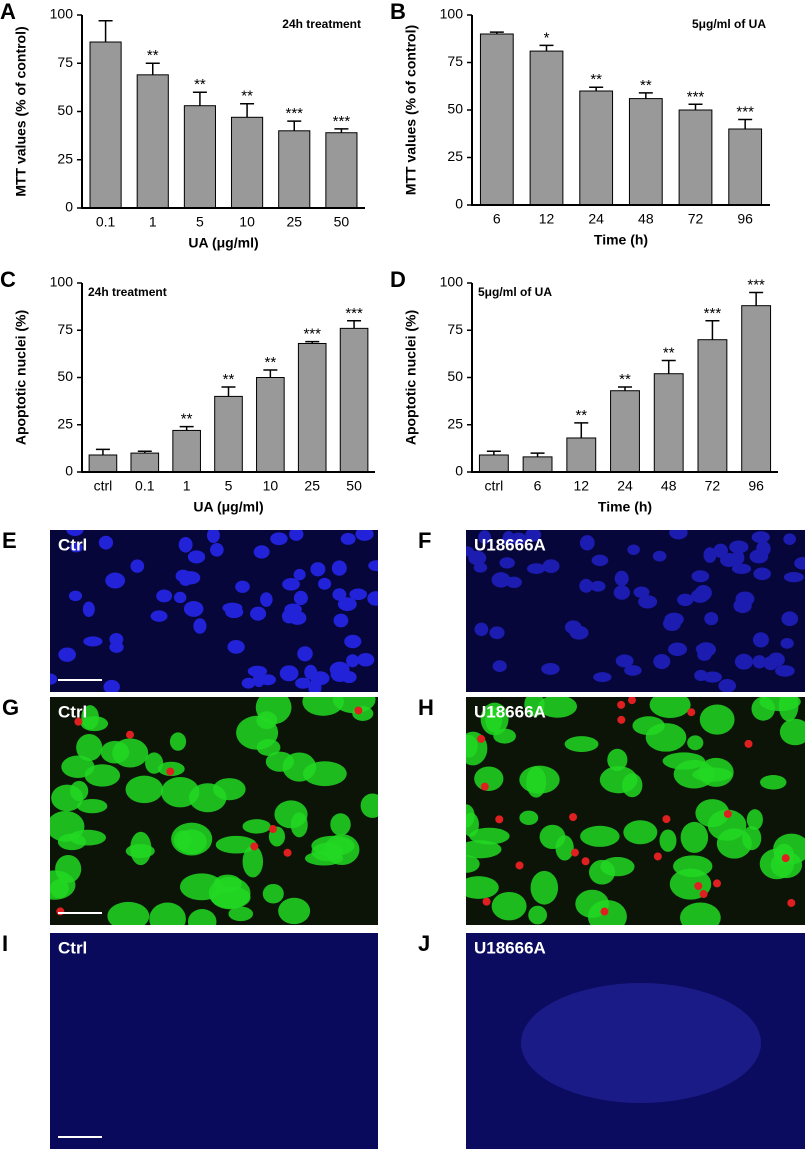 The height and width of the screenshot is (1149, 805). I want to click on y-tick-label: 50, so click(455, 376).